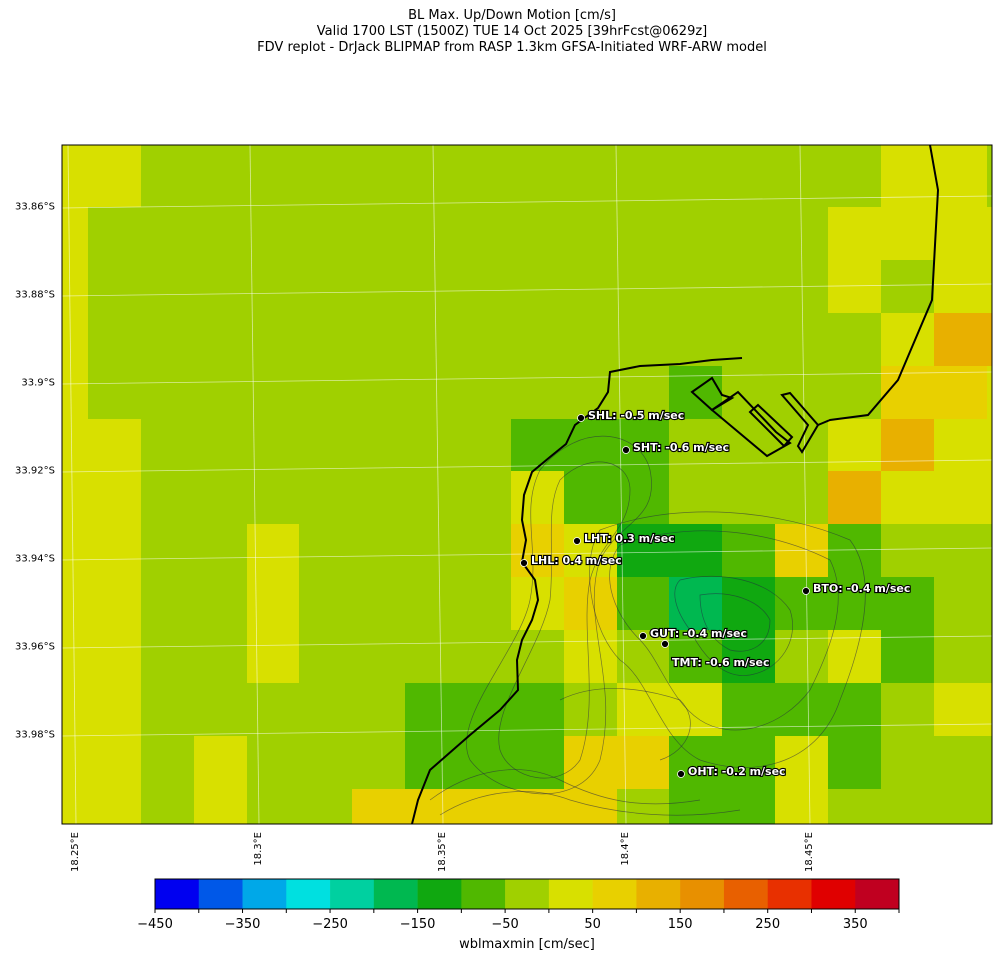  I want to click on colorbar-tick-label: 50, so click(592, 924).